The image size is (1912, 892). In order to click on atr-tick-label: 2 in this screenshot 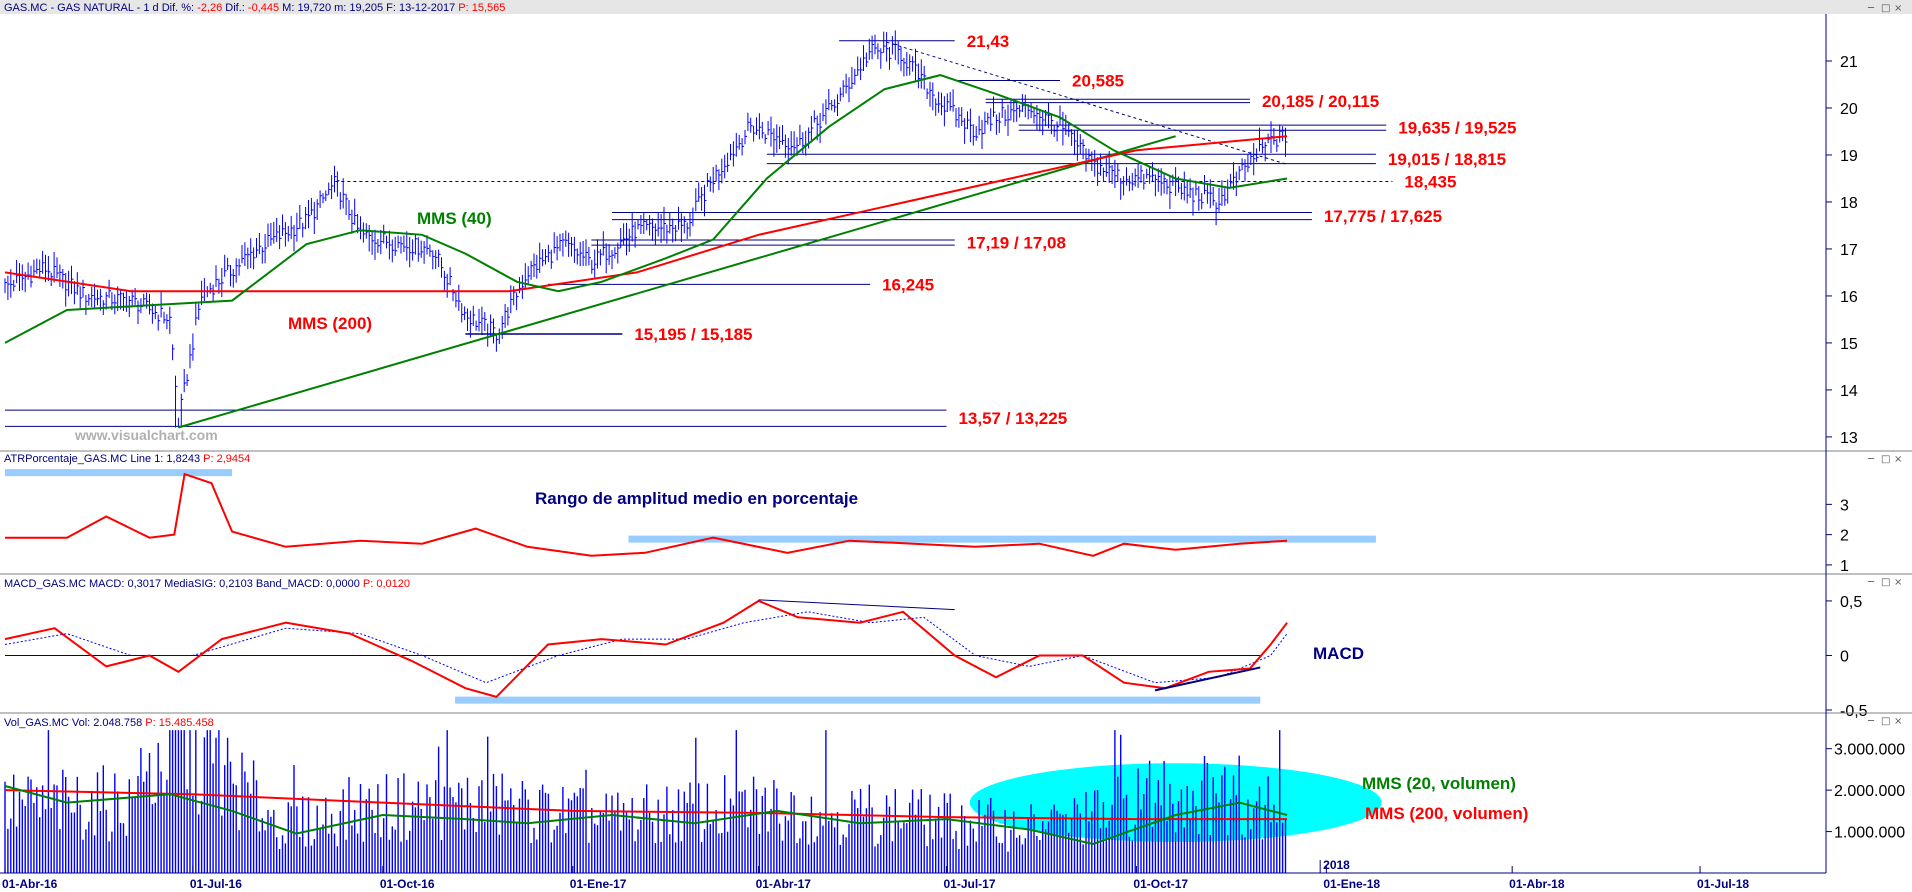, I will do `click(1844, 536)`.